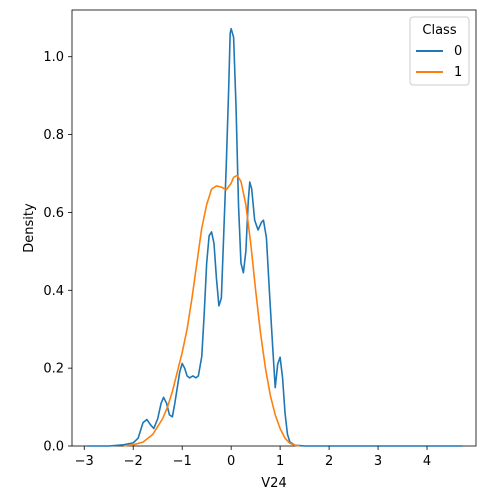 Image resolution: width=496 pixels, height=499 pixels. Describe the element at coordinates (253, 457) in the screenshot. I see `x-axis: −3 −2 −1 0 1 2 3 4` at that location.